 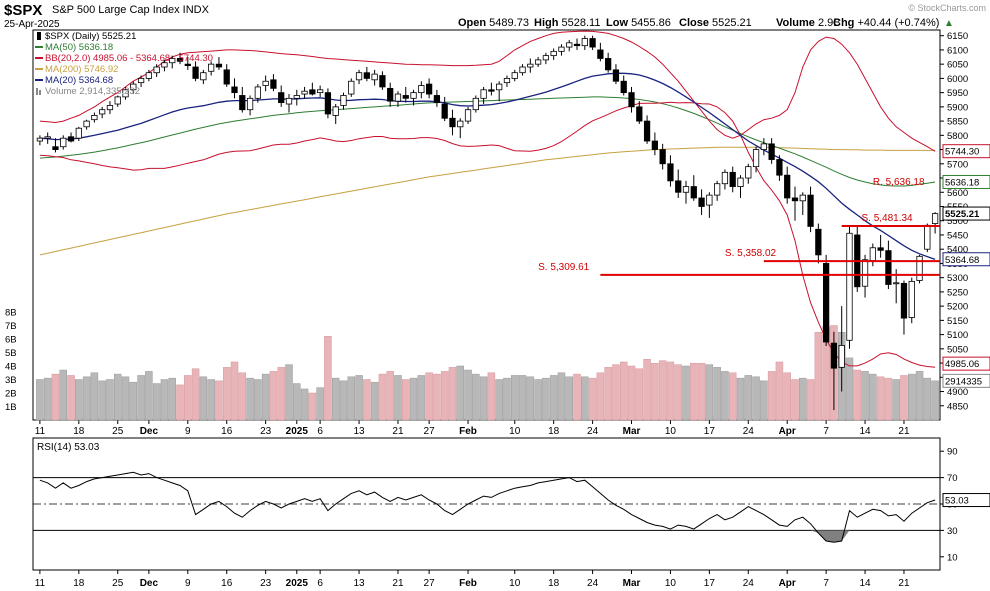 What do you see at coordinates (468, 431) in the screenshot?
I see `price-x-tick-label: Feb` at bounding box center [468, 431].